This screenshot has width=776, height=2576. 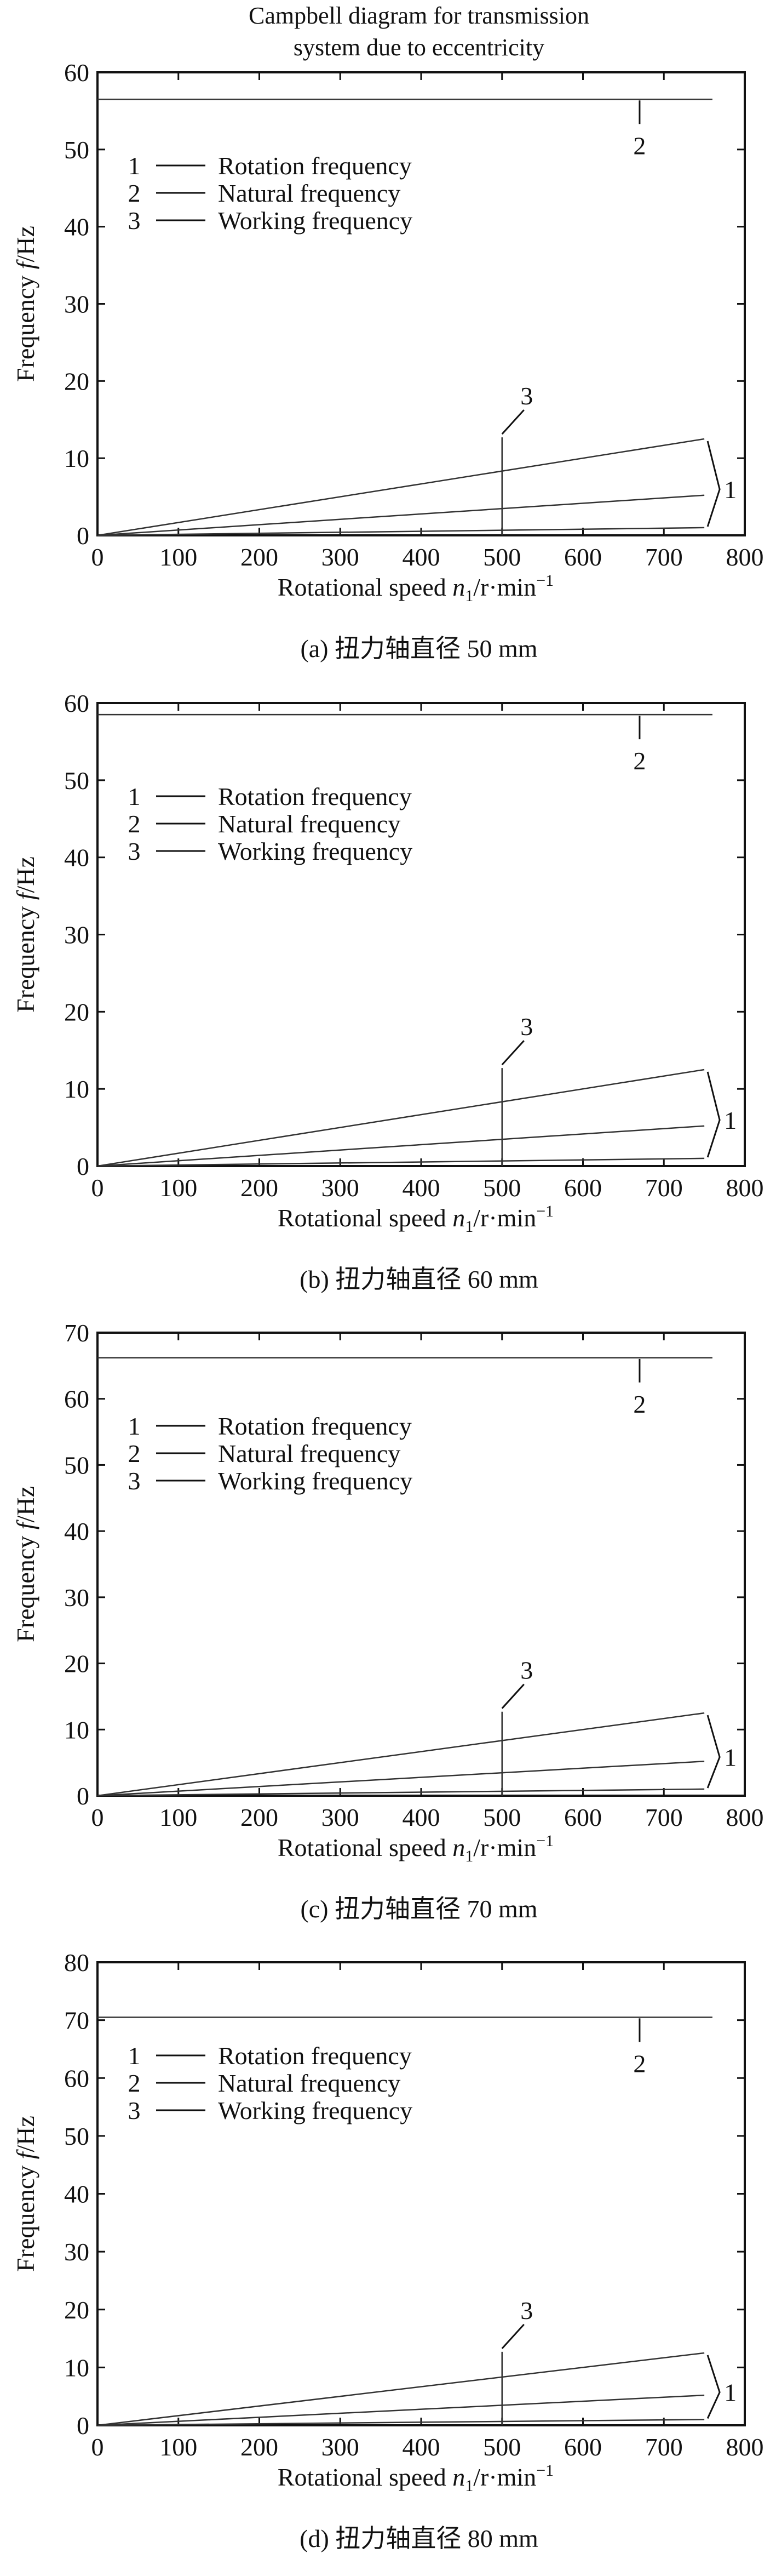 What do you see at coordinates (76, 1399) in the screenshot?
I see `y-tick-label: 60` at bounding box center [76, 1399].